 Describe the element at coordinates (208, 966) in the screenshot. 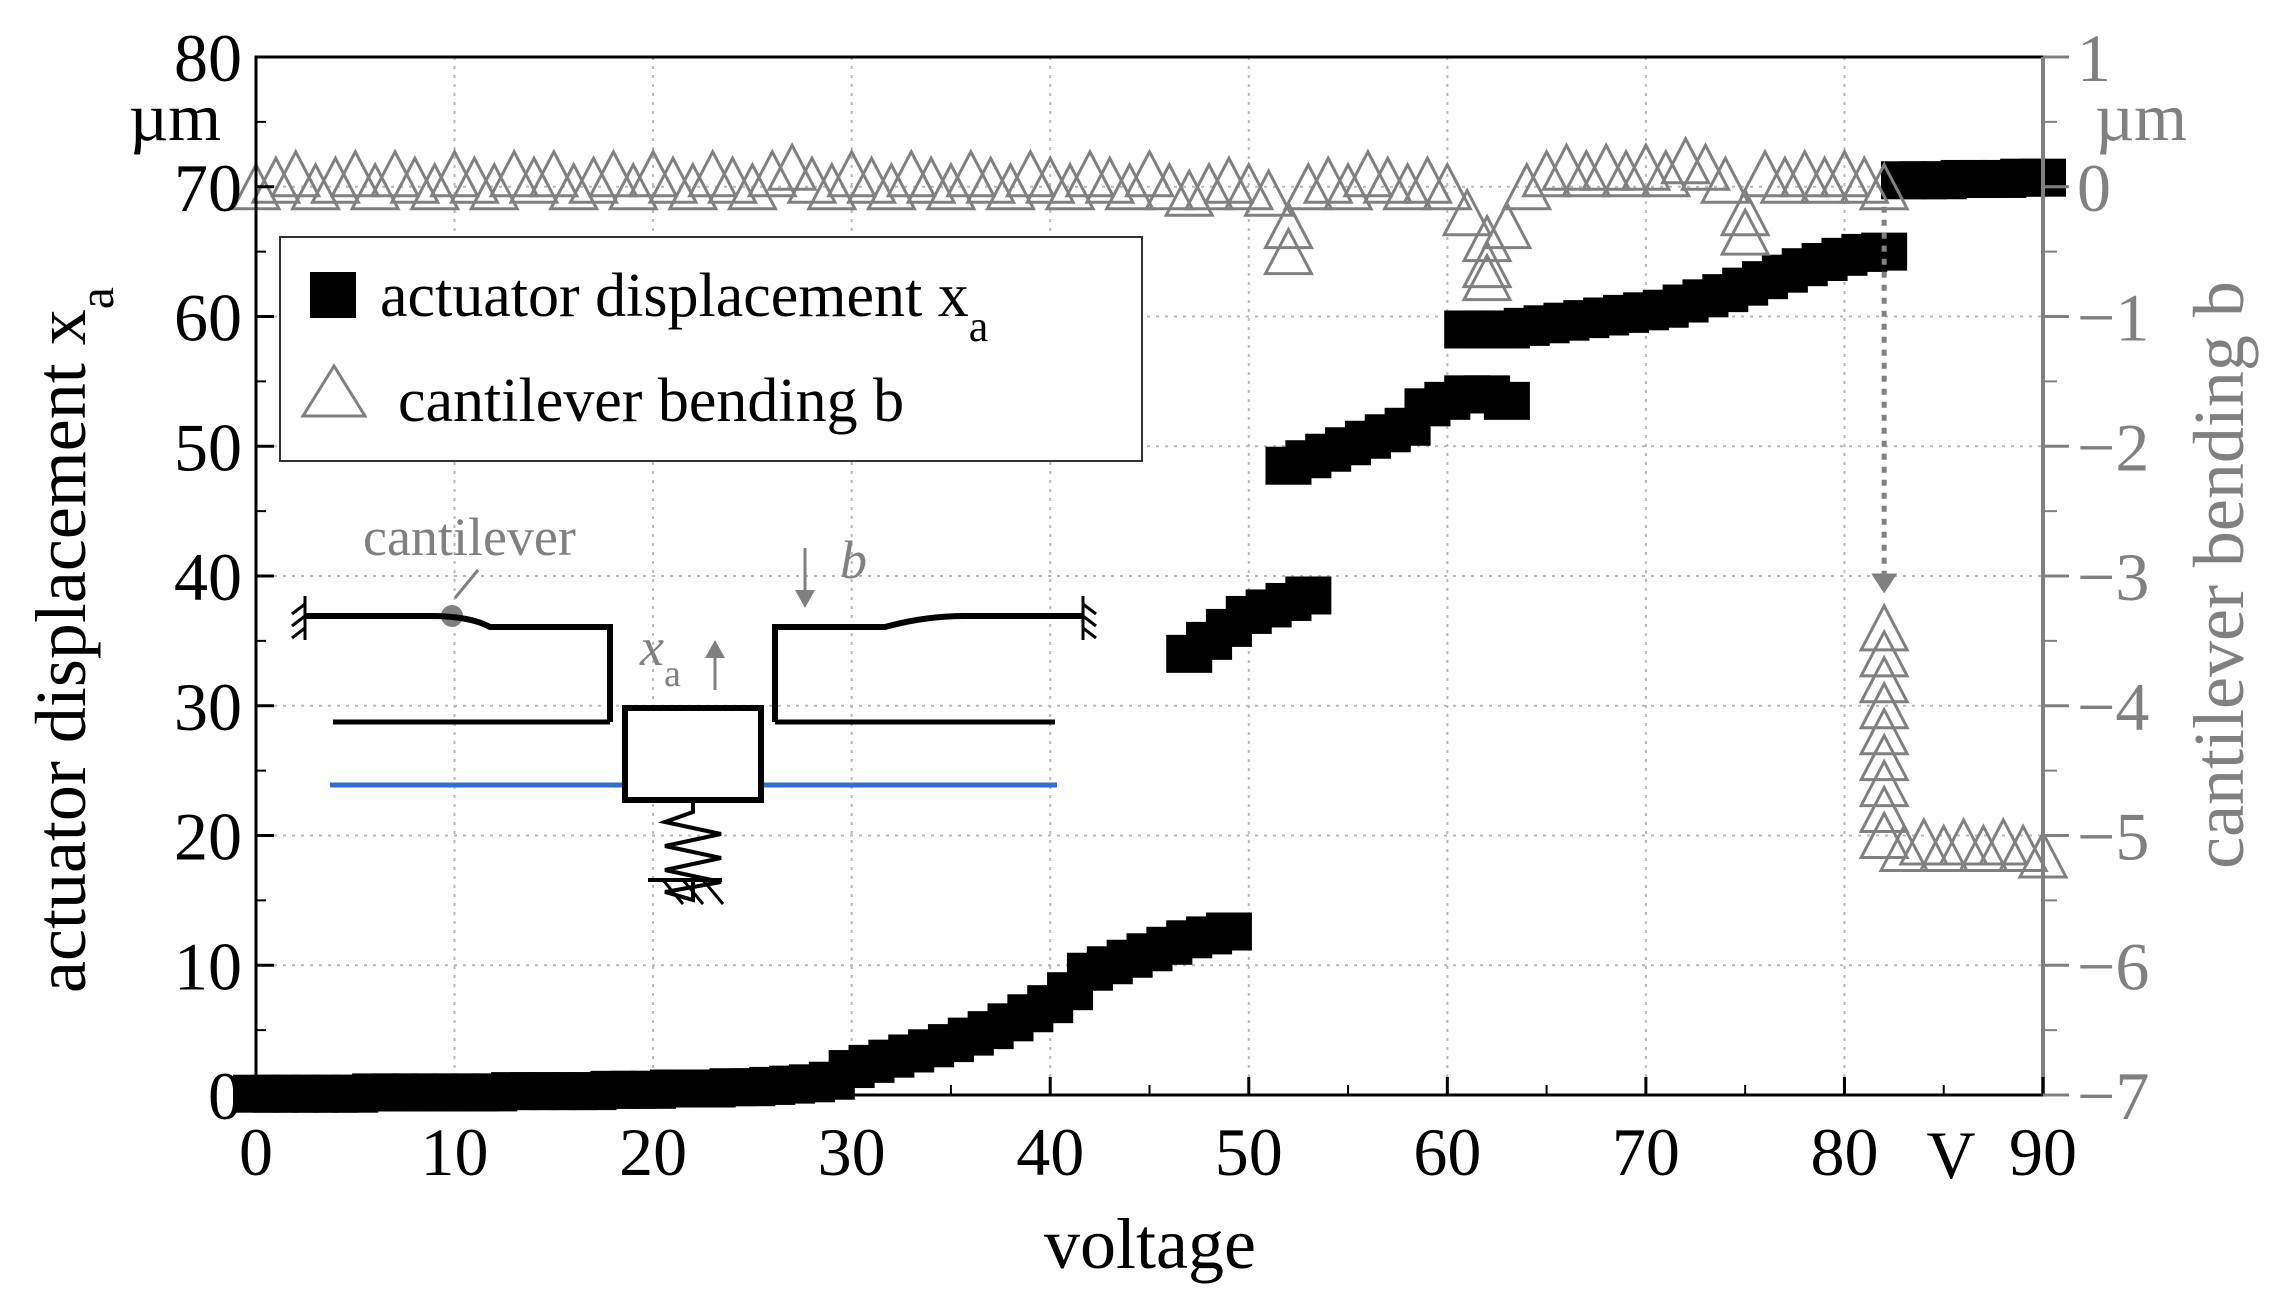

I see `y-left-tick-label: 10` at that location.